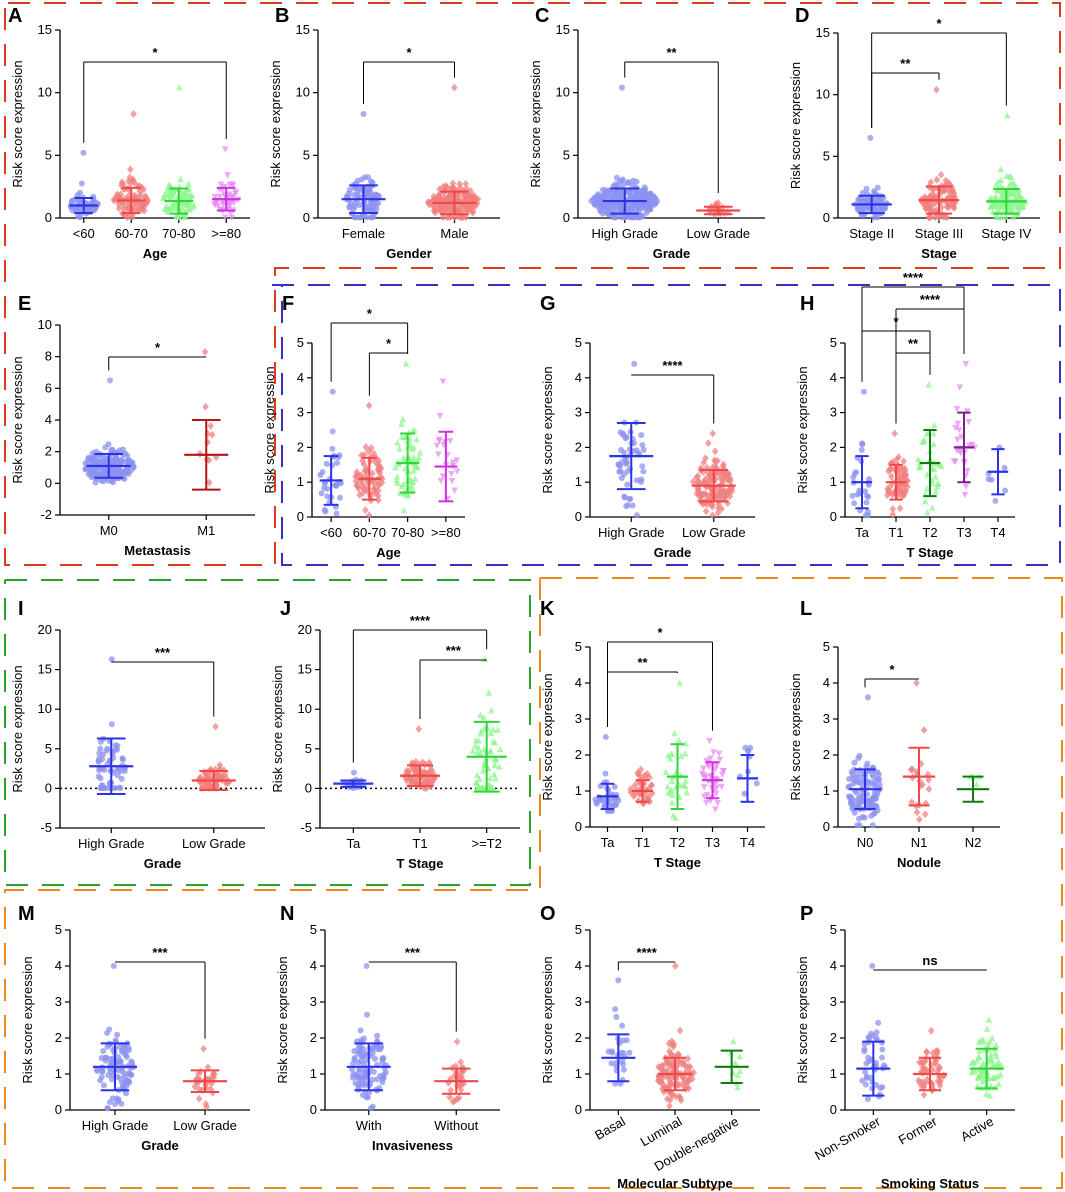  What do you see at coordinates (673, 552) in the screenshot?
I see `x-axis-title: Grade` at bounding box center [673, 552].